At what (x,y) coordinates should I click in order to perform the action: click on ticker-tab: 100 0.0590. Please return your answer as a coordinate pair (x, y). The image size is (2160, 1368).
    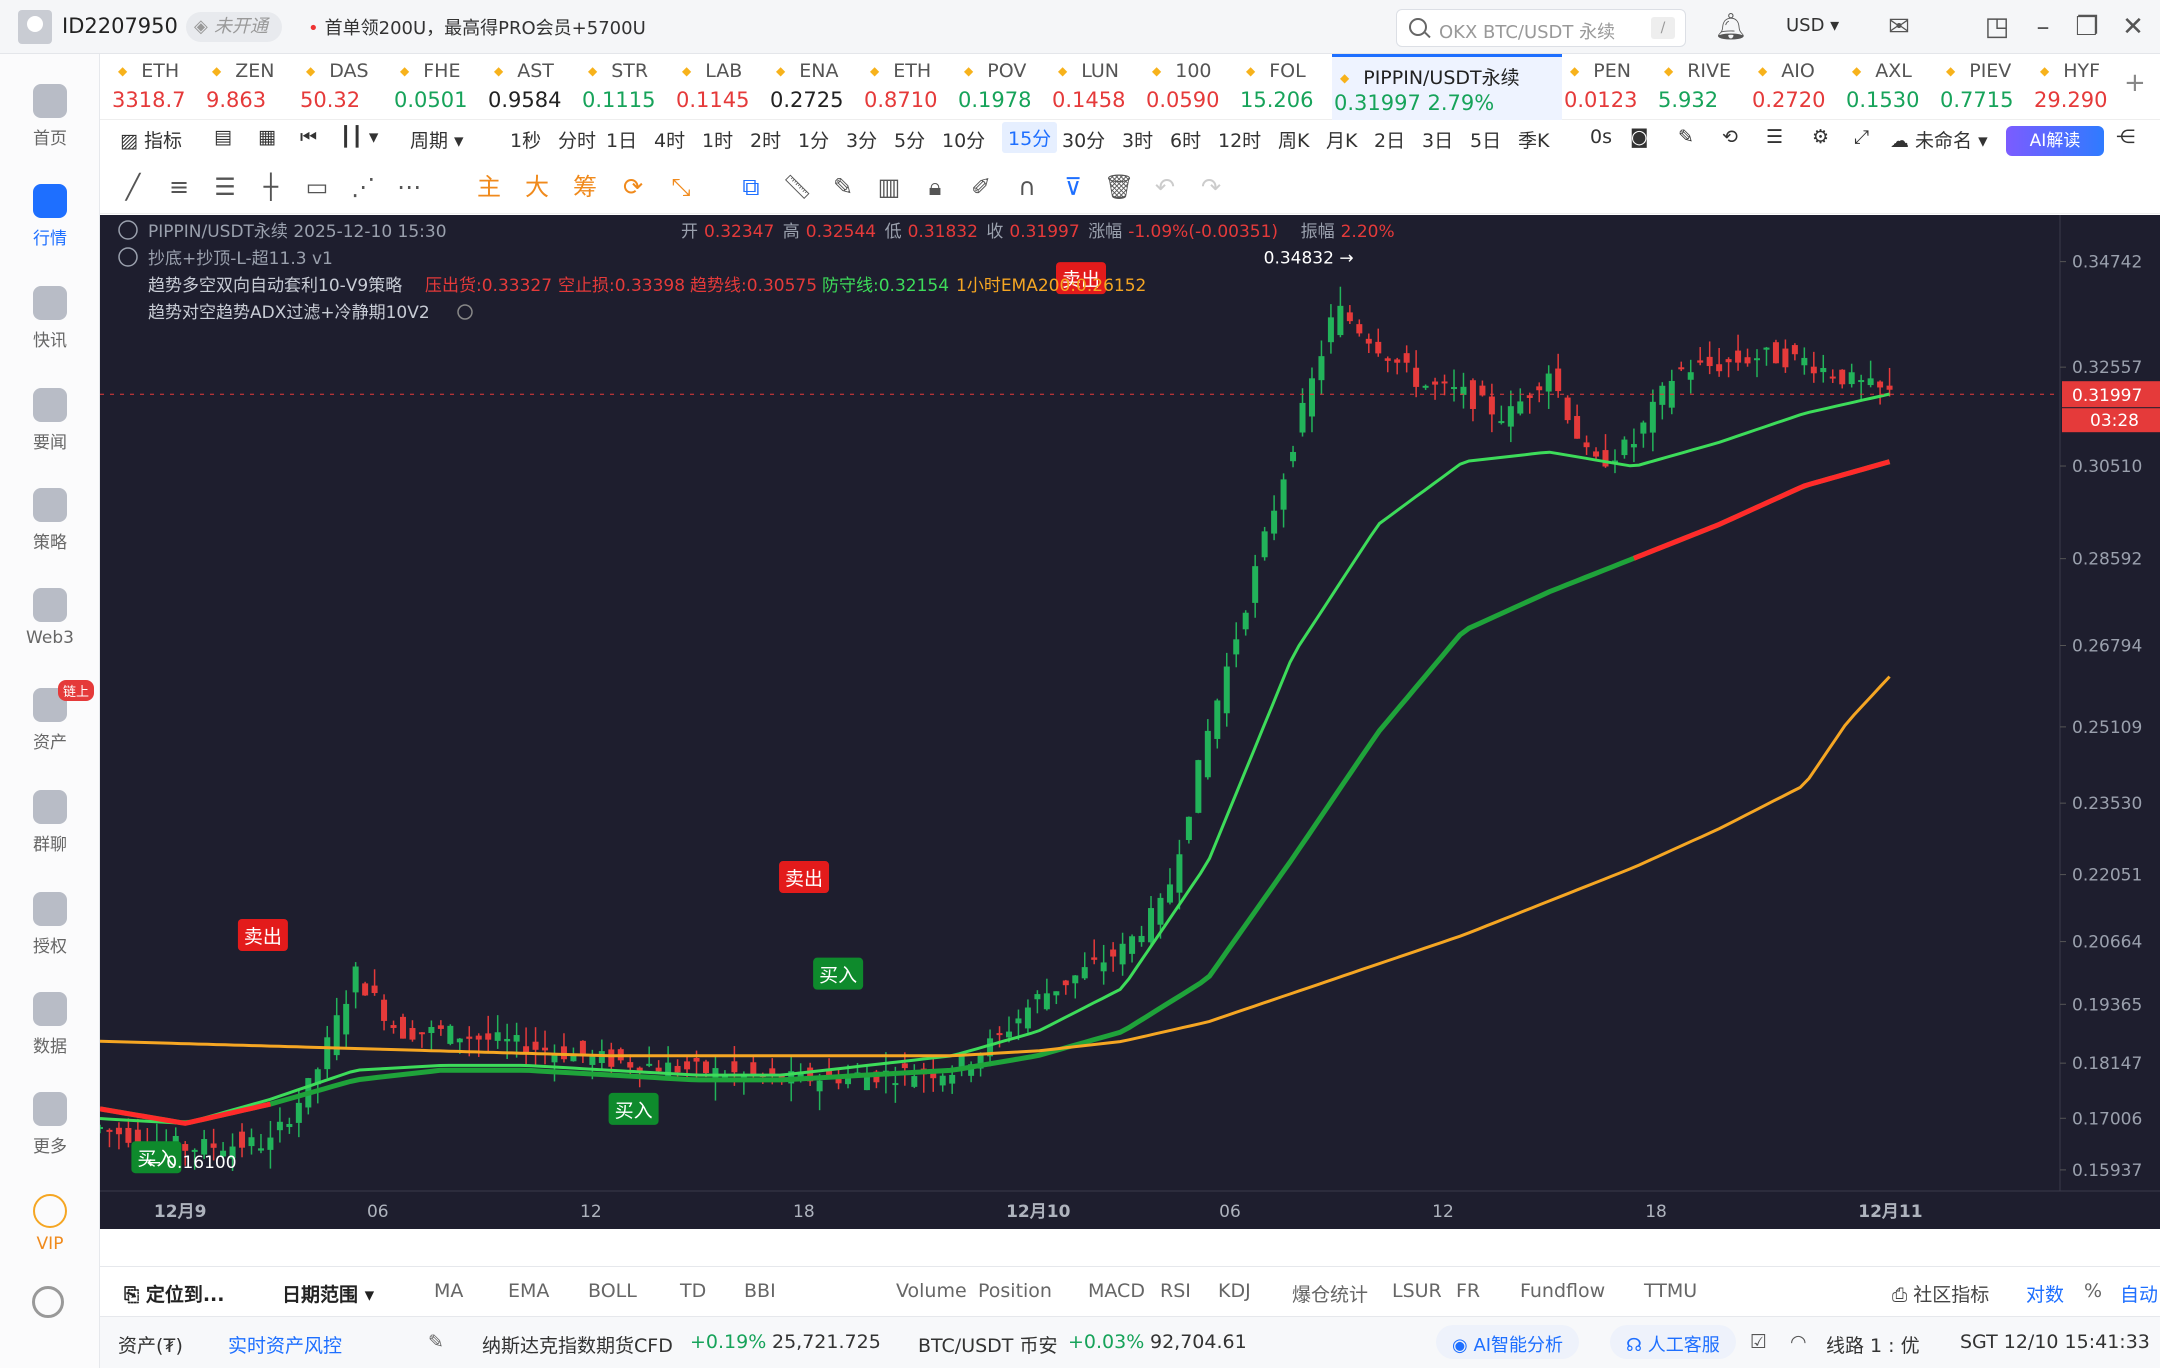
    Looking at the image, I should click on (1191, 87).